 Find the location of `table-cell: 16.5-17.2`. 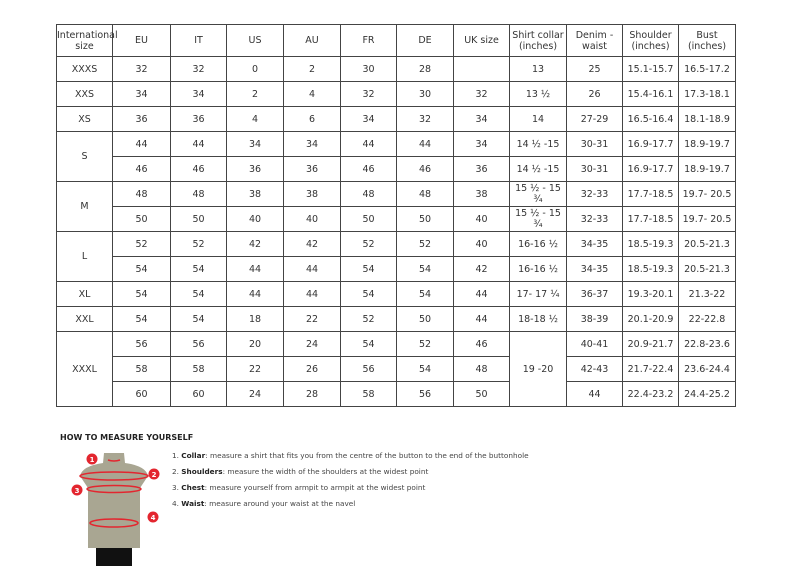

table-cell: 16.5-17.2 is located at coordinates (707, 69).